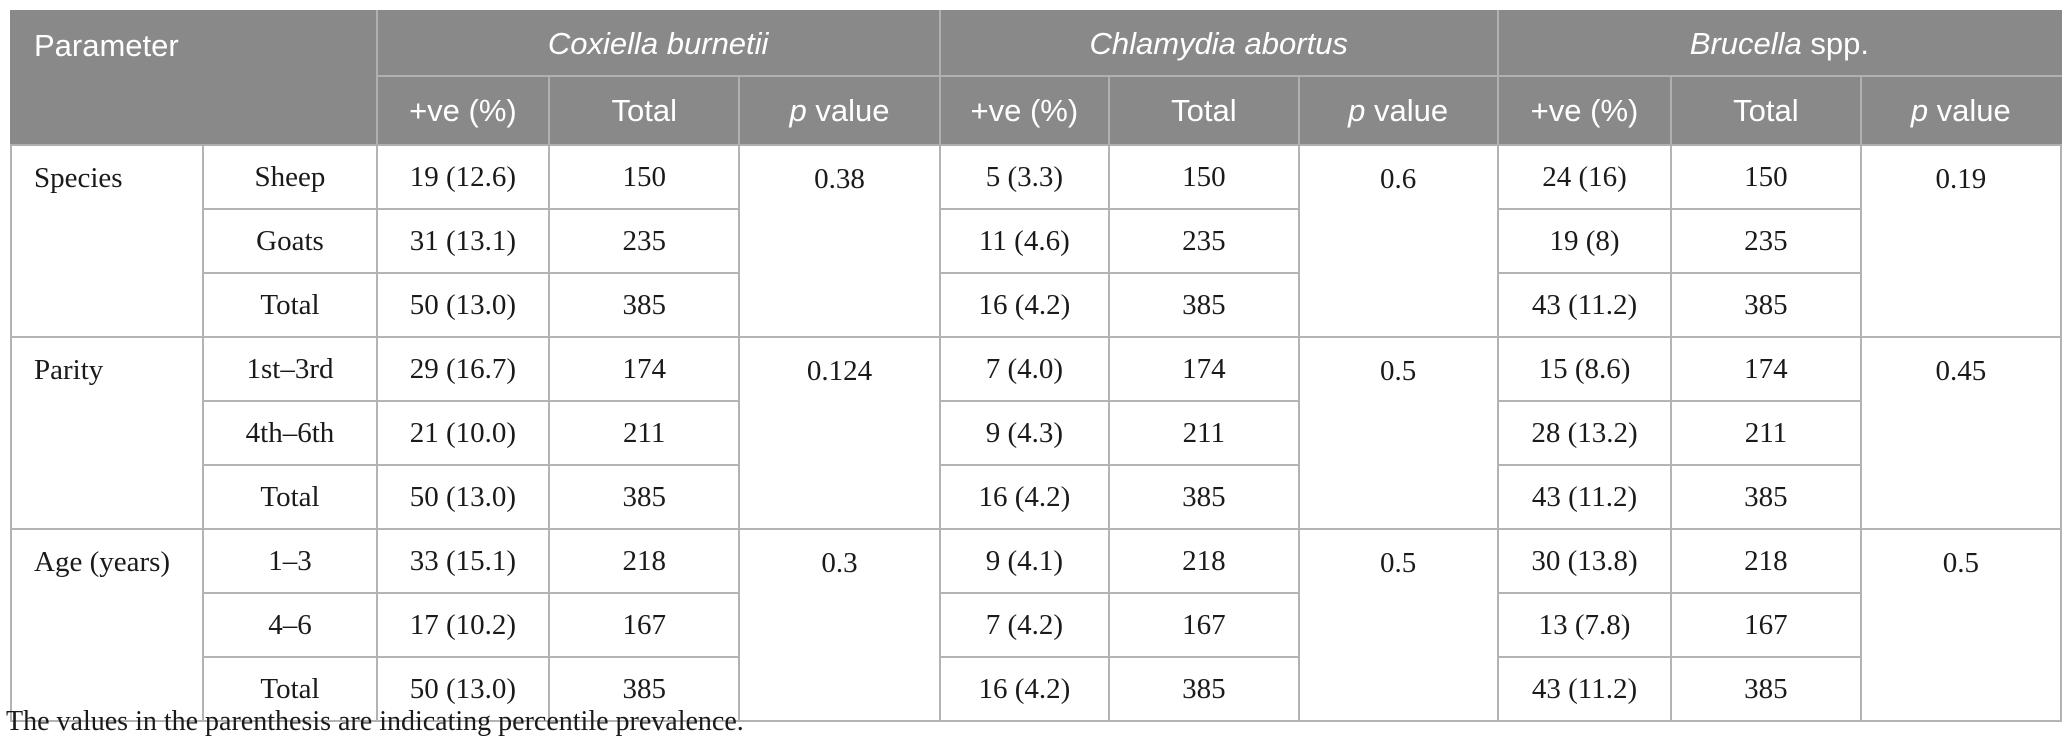  What do you see at coordinates (463, 433) in the screenshot?
I see `positive-cell: 21 (10.0)` at bounding box center [463, 433].